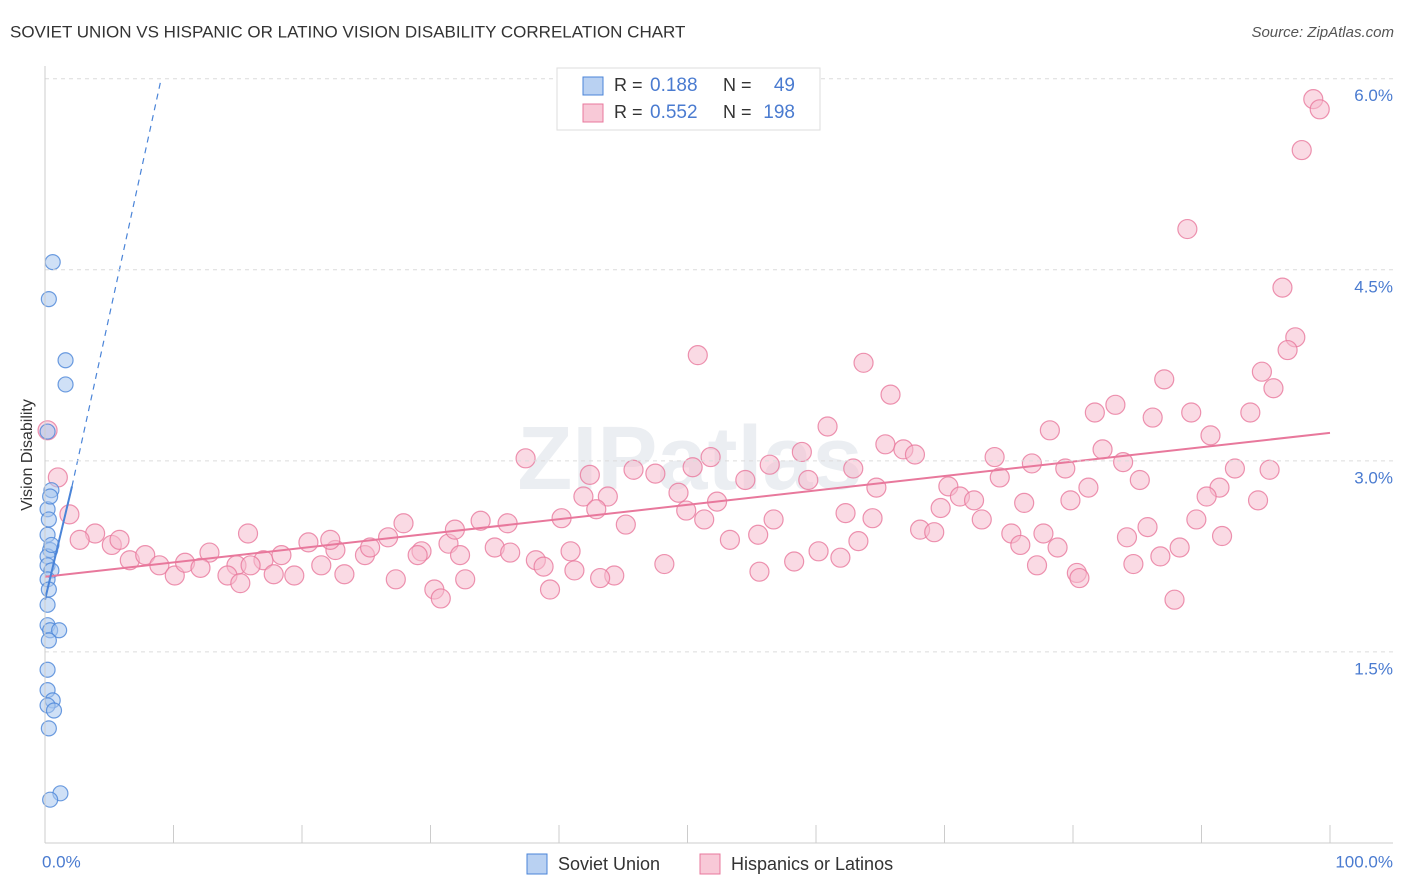 The width and height of the screenshot is (1406, 892). Describe the element at coordinates (58, 543) in the screenshot. I see `trend-line` at that location.